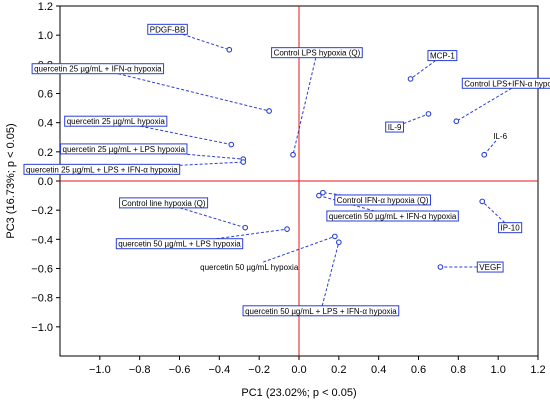 The height and width of the screenshot is (404, 550). Describe the element at coordinates (498, 370) in the screenshot. I see `x-tick-label: 1.0` at that location.